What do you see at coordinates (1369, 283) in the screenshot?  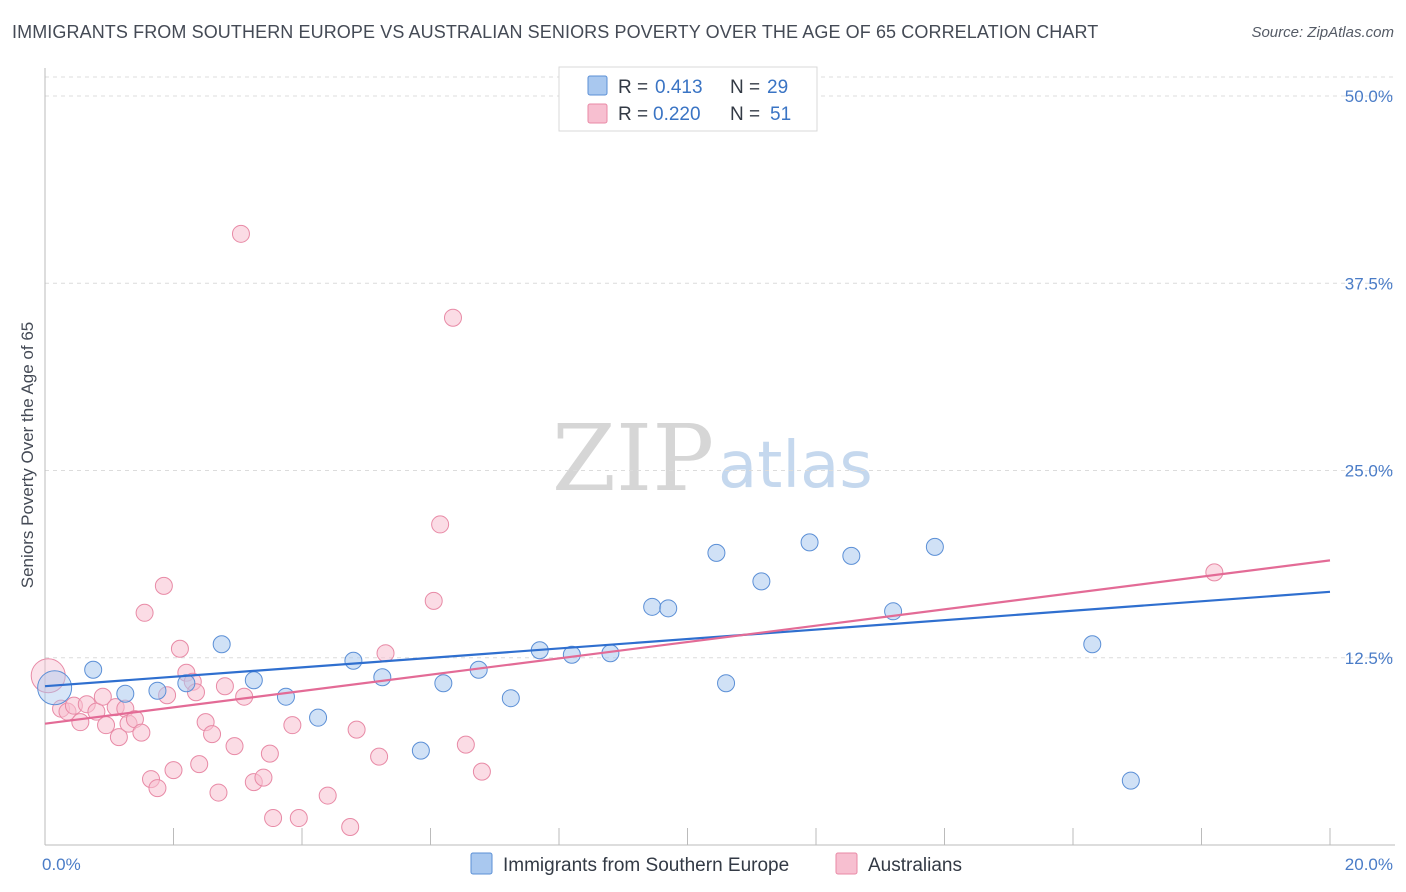 I see `y-tick-label: 37.5%` at bounding box center [1369, 283].